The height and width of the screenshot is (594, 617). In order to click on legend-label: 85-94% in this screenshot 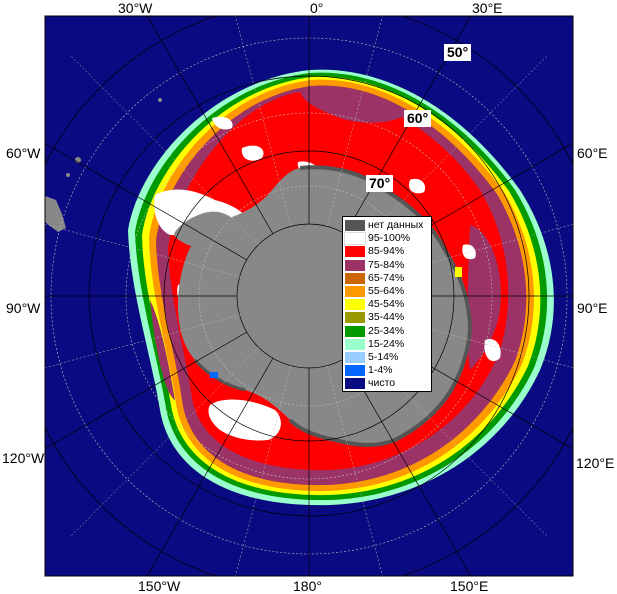, I will do `click(386, 251)`.